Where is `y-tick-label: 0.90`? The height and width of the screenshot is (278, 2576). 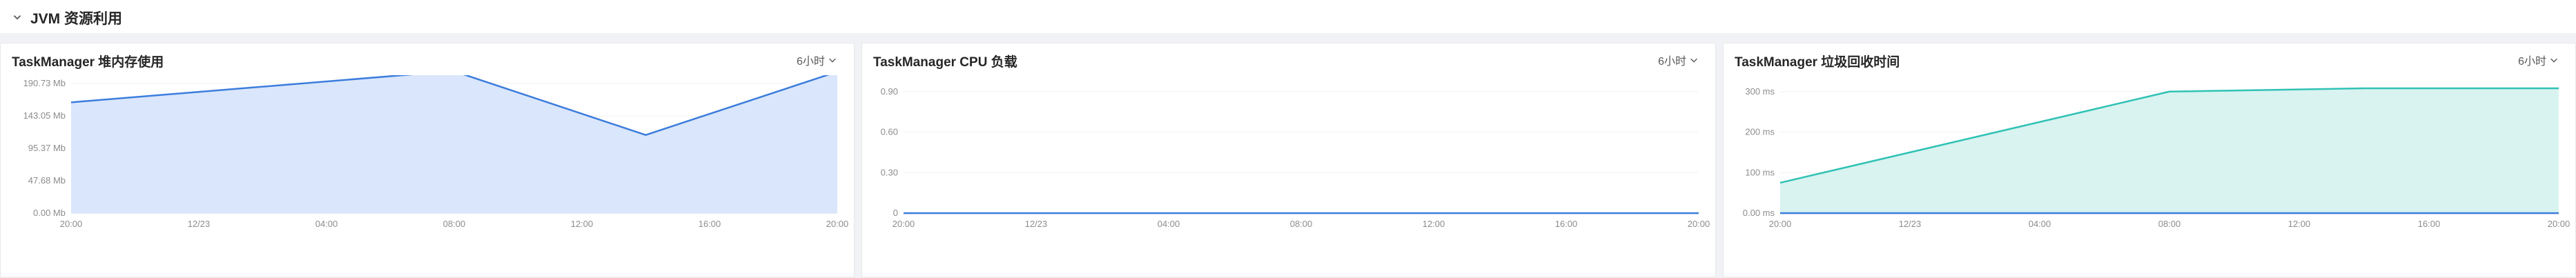
y-tick-label: 0.90 is located at coordinates (889, 91).